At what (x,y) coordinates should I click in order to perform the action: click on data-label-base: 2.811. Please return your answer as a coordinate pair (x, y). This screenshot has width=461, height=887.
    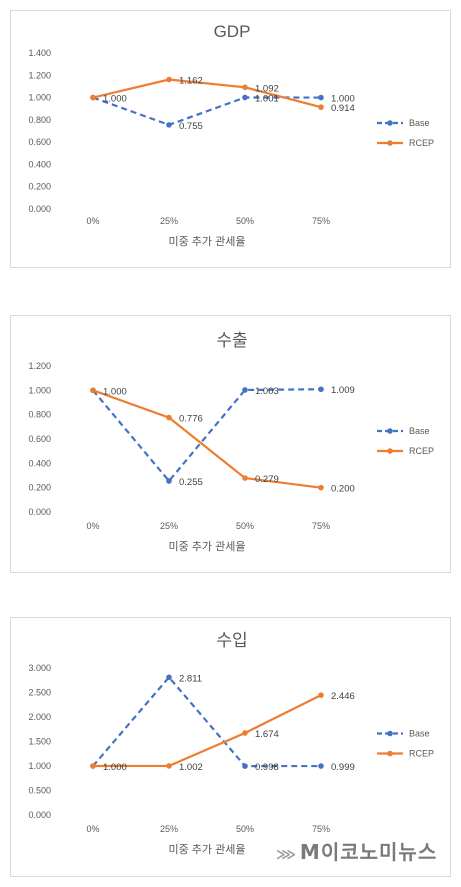
    Looking at the image, I should click on (190, 678).